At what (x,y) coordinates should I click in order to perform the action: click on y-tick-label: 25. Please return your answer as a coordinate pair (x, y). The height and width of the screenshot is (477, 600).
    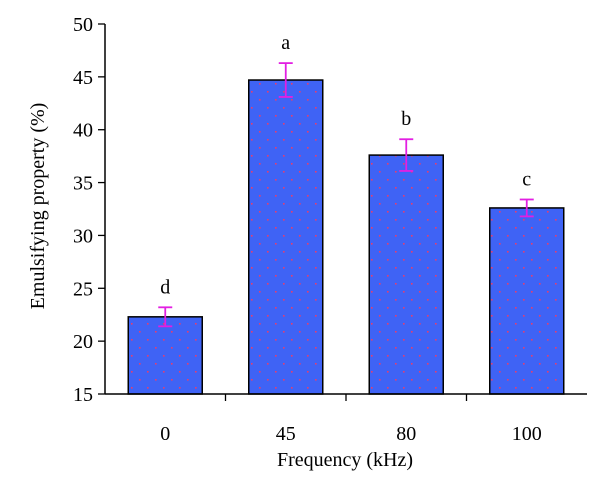
    Looking at the image, I should click on (83, 289).